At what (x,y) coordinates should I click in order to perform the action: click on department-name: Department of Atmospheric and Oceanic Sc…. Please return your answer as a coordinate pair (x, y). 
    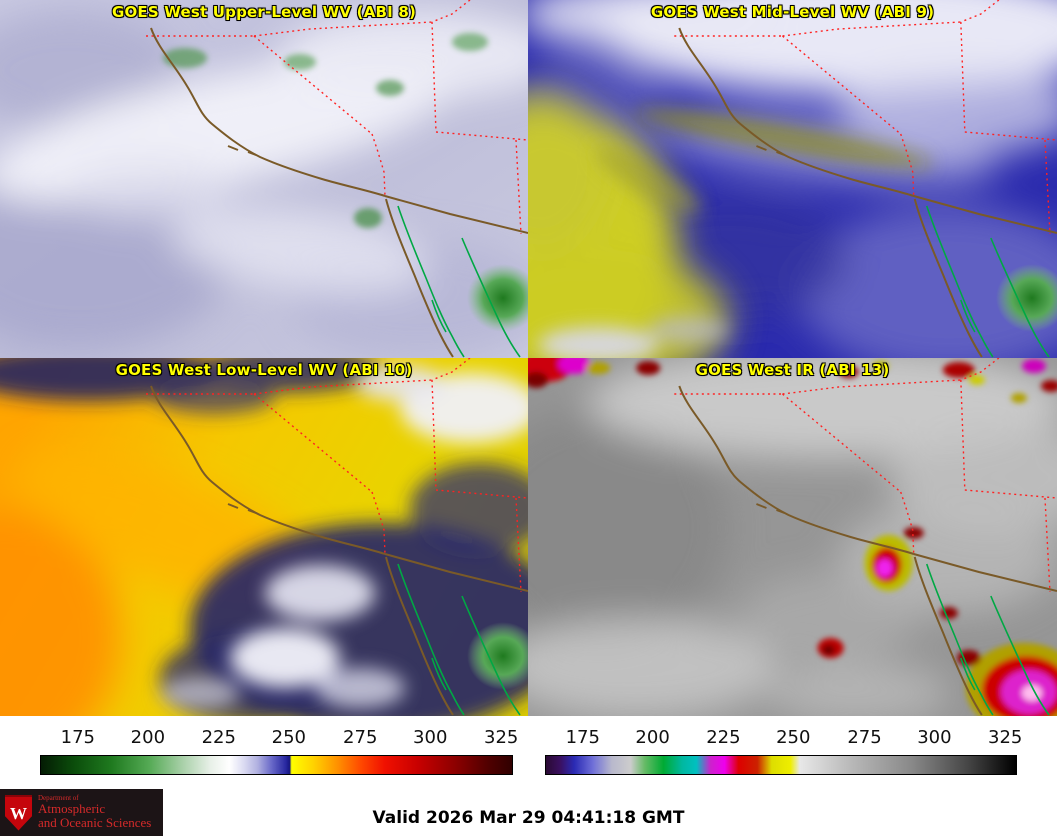
    Looking at the image, I should click on (95, 812).